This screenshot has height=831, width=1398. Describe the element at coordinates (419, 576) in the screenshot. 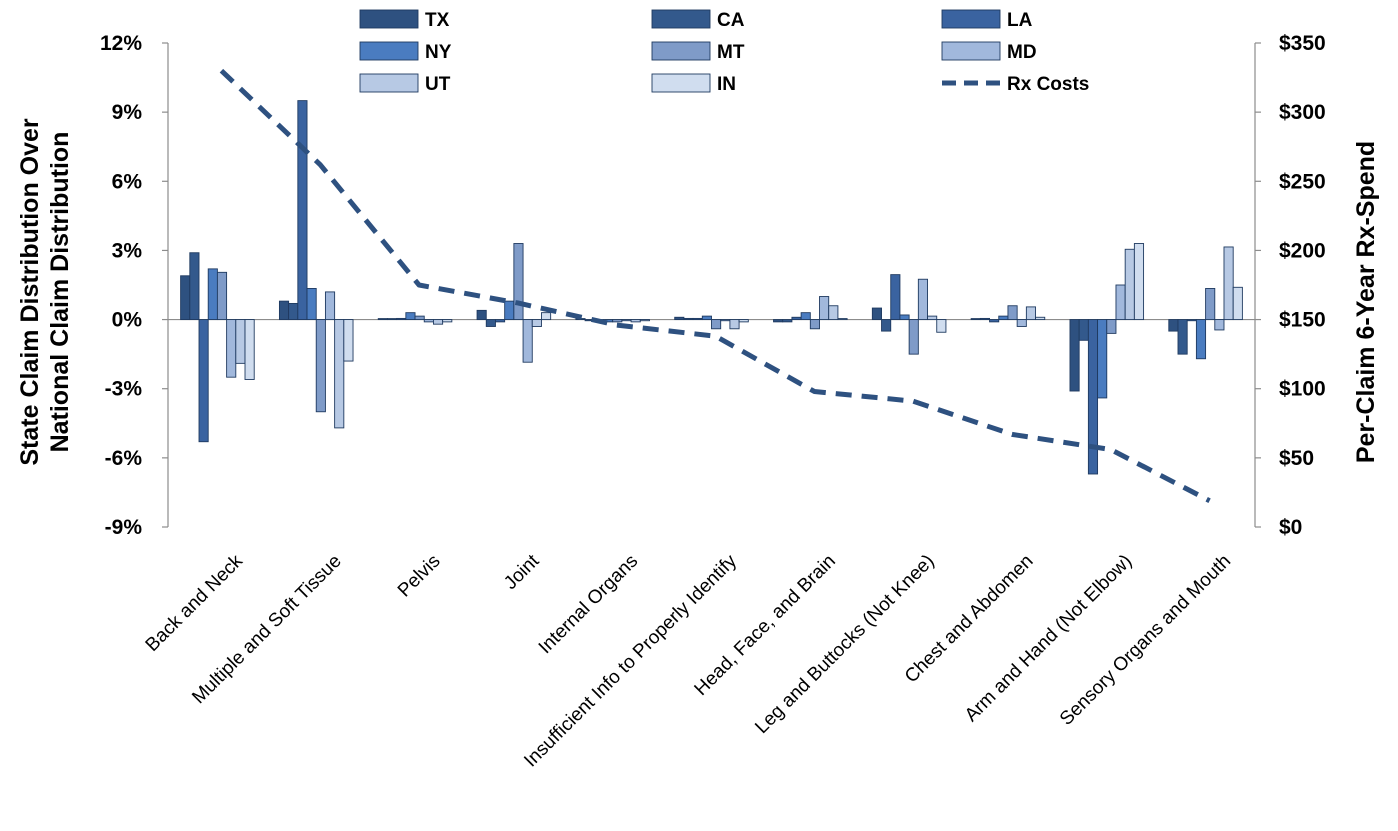

I see `category-label-pelvis: Pelvis` at that location.